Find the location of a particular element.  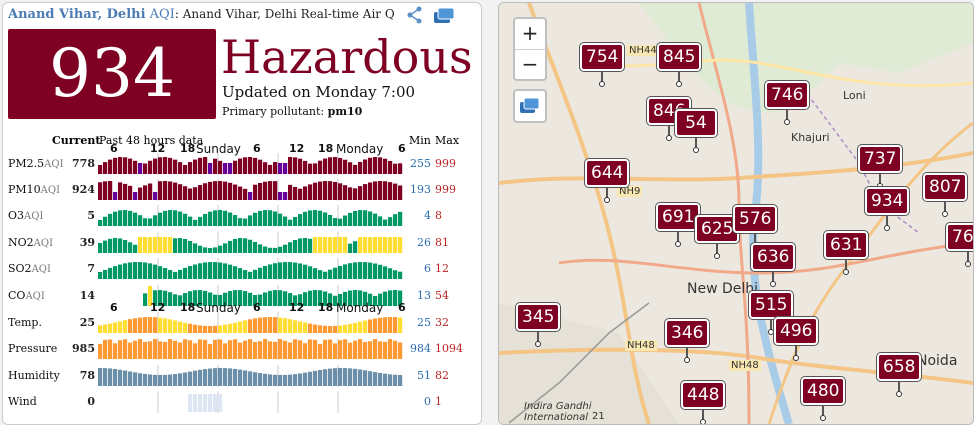

marker-pin is located at coordinates (669, 131).